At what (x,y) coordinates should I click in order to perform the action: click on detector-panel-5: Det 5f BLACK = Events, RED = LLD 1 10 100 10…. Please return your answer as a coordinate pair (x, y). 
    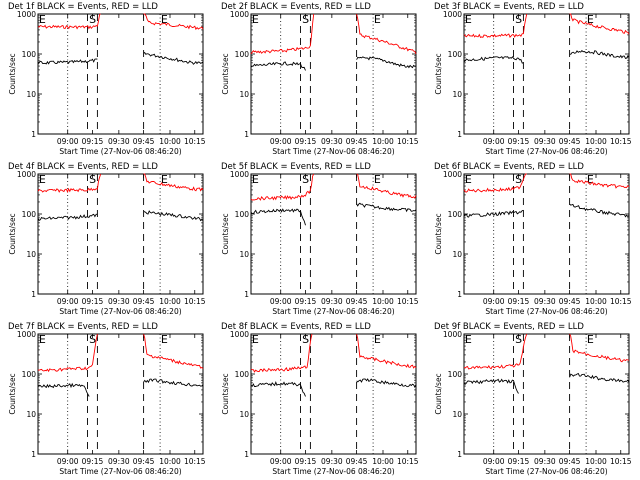
    Looking at the image, I should click on (323, 240).